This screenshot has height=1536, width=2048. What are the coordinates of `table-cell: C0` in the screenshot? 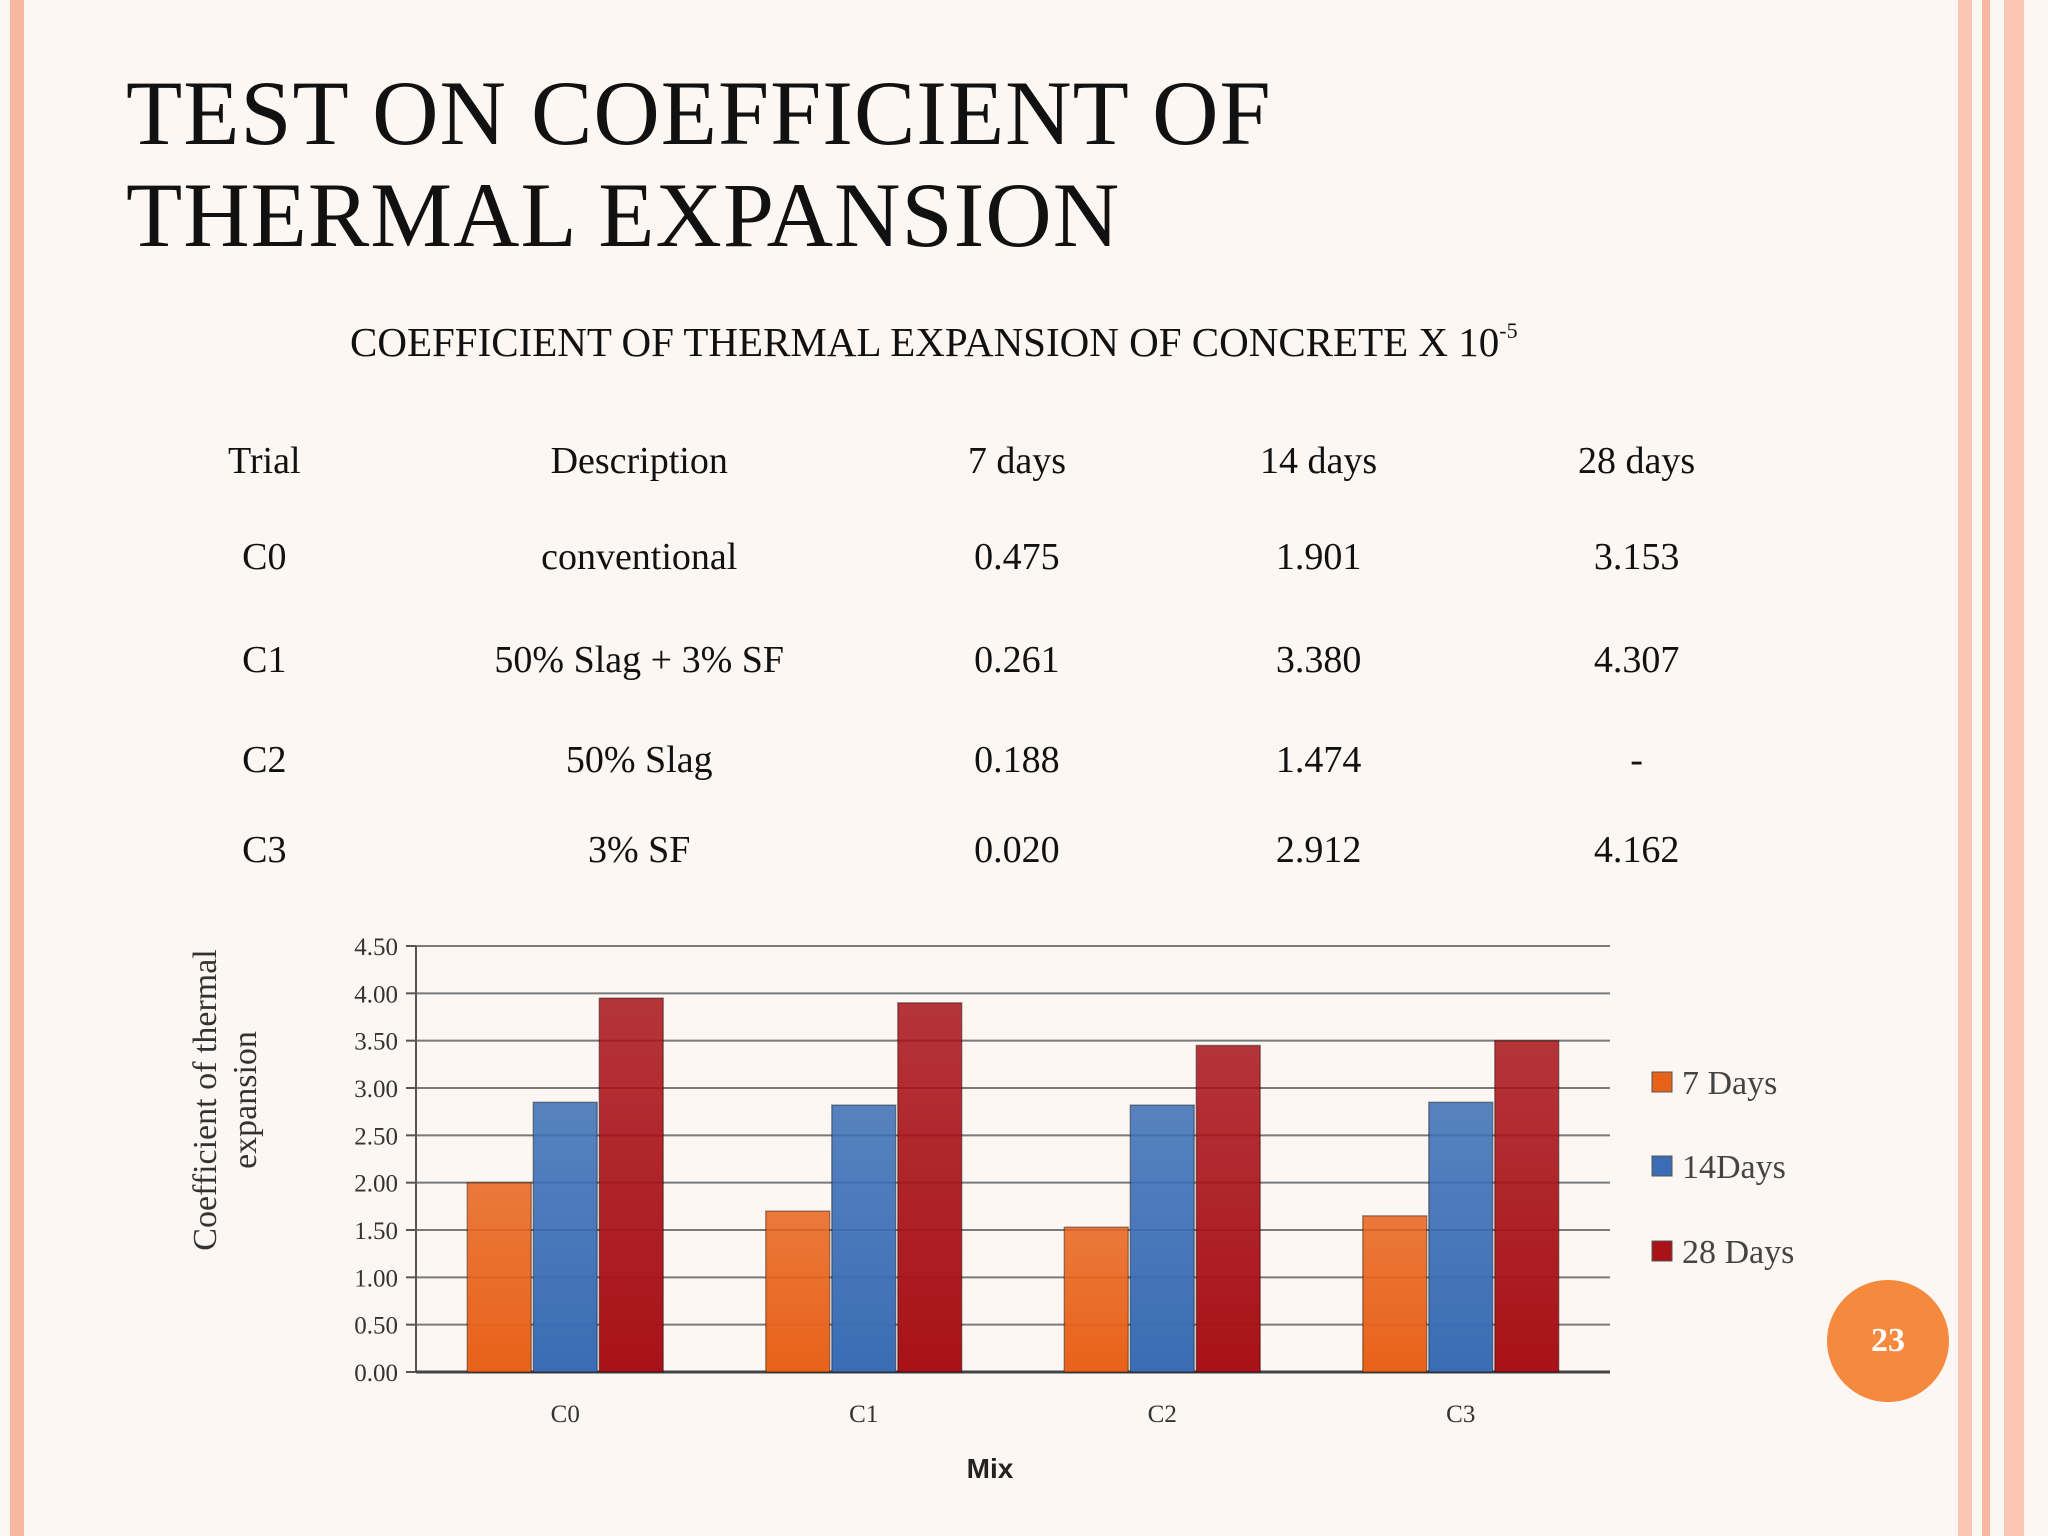 It's located at (264, 557).